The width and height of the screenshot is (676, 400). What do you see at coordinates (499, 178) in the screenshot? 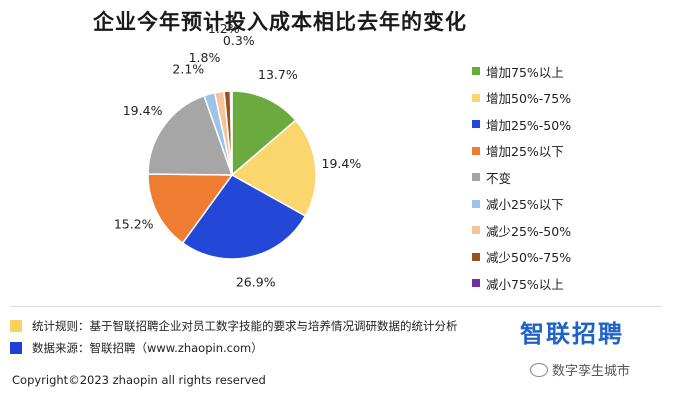
I see `legend-label: 不变` at bounding box center [499, 178].